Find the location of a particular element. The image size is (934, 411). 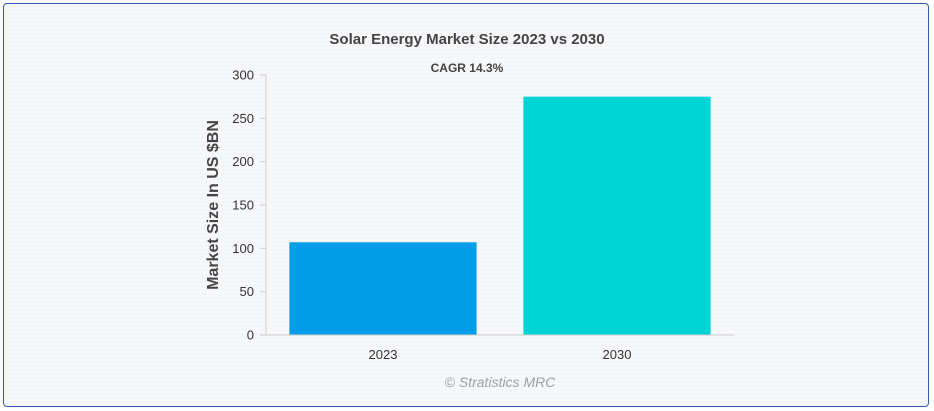

y-tick-label: 100 is located at coordinates (243, 248).